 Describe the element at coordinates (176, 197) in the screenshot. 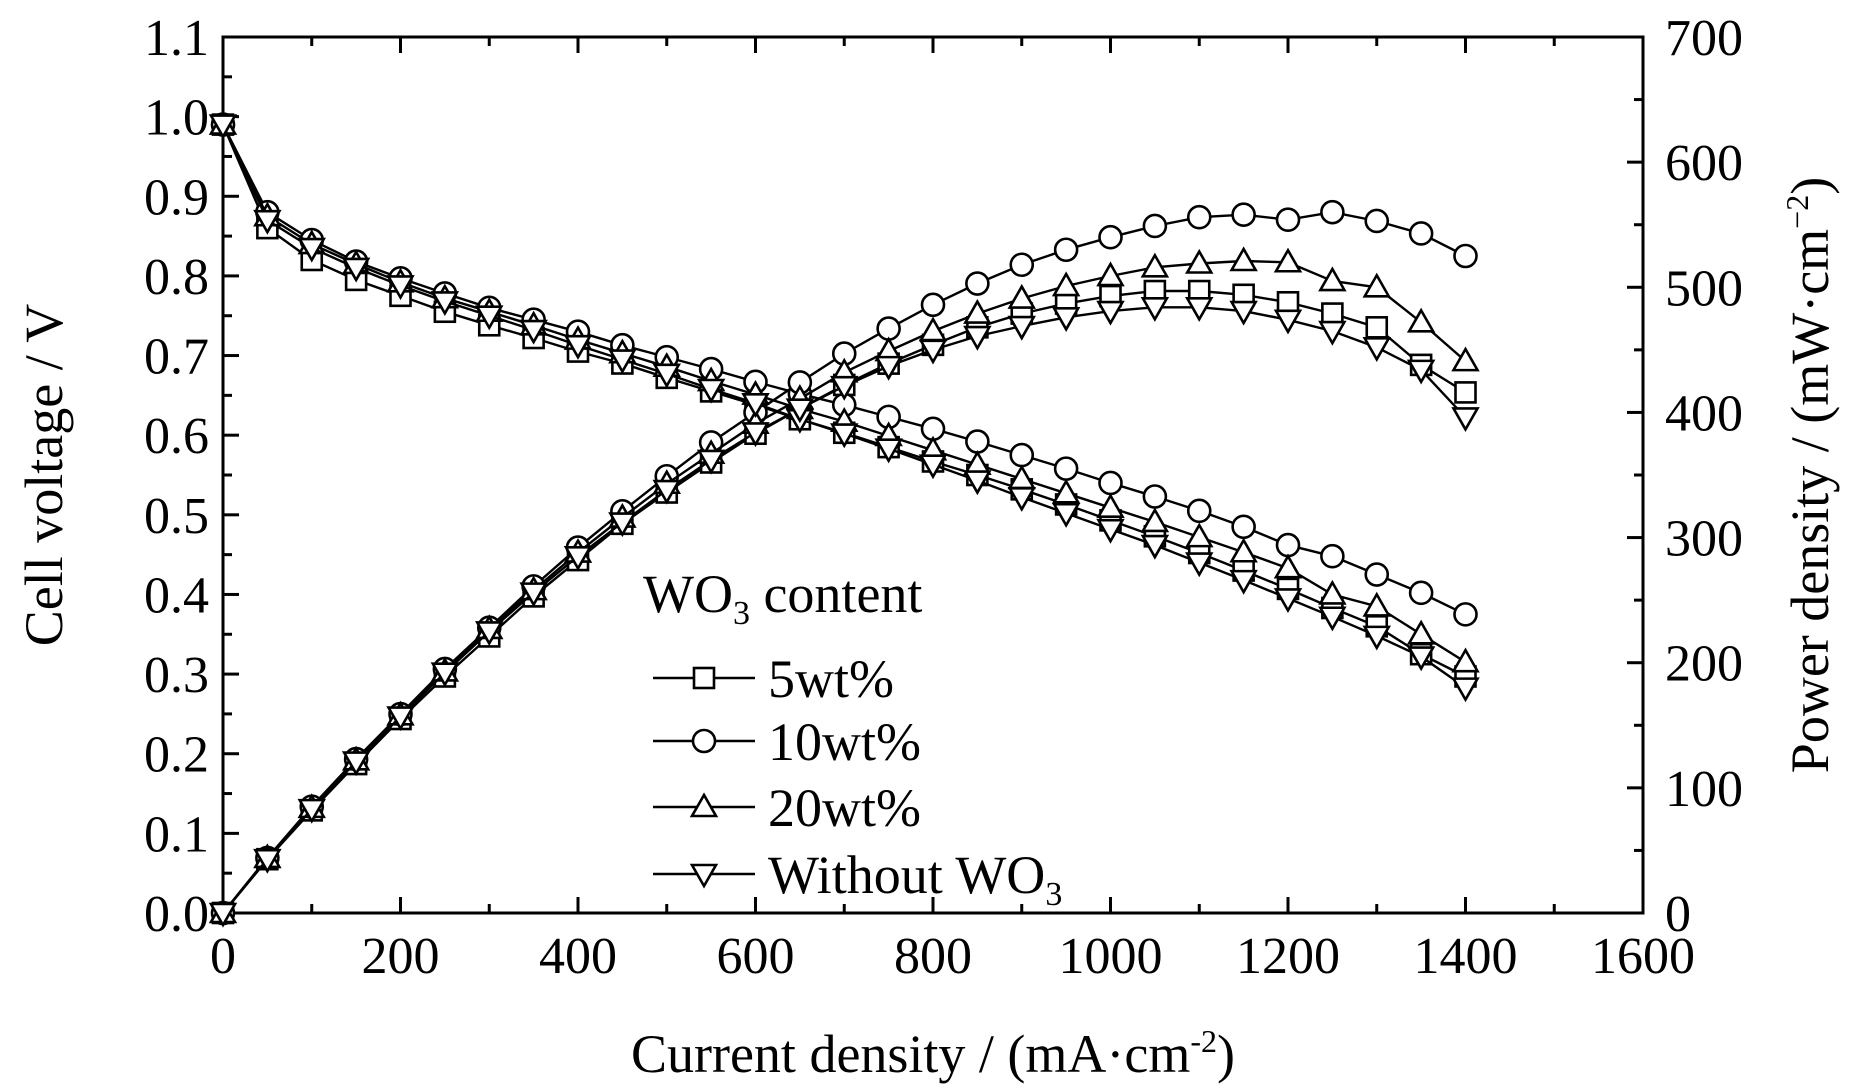

I see `y-left-tick-label-0.9: 0.9` at that location.